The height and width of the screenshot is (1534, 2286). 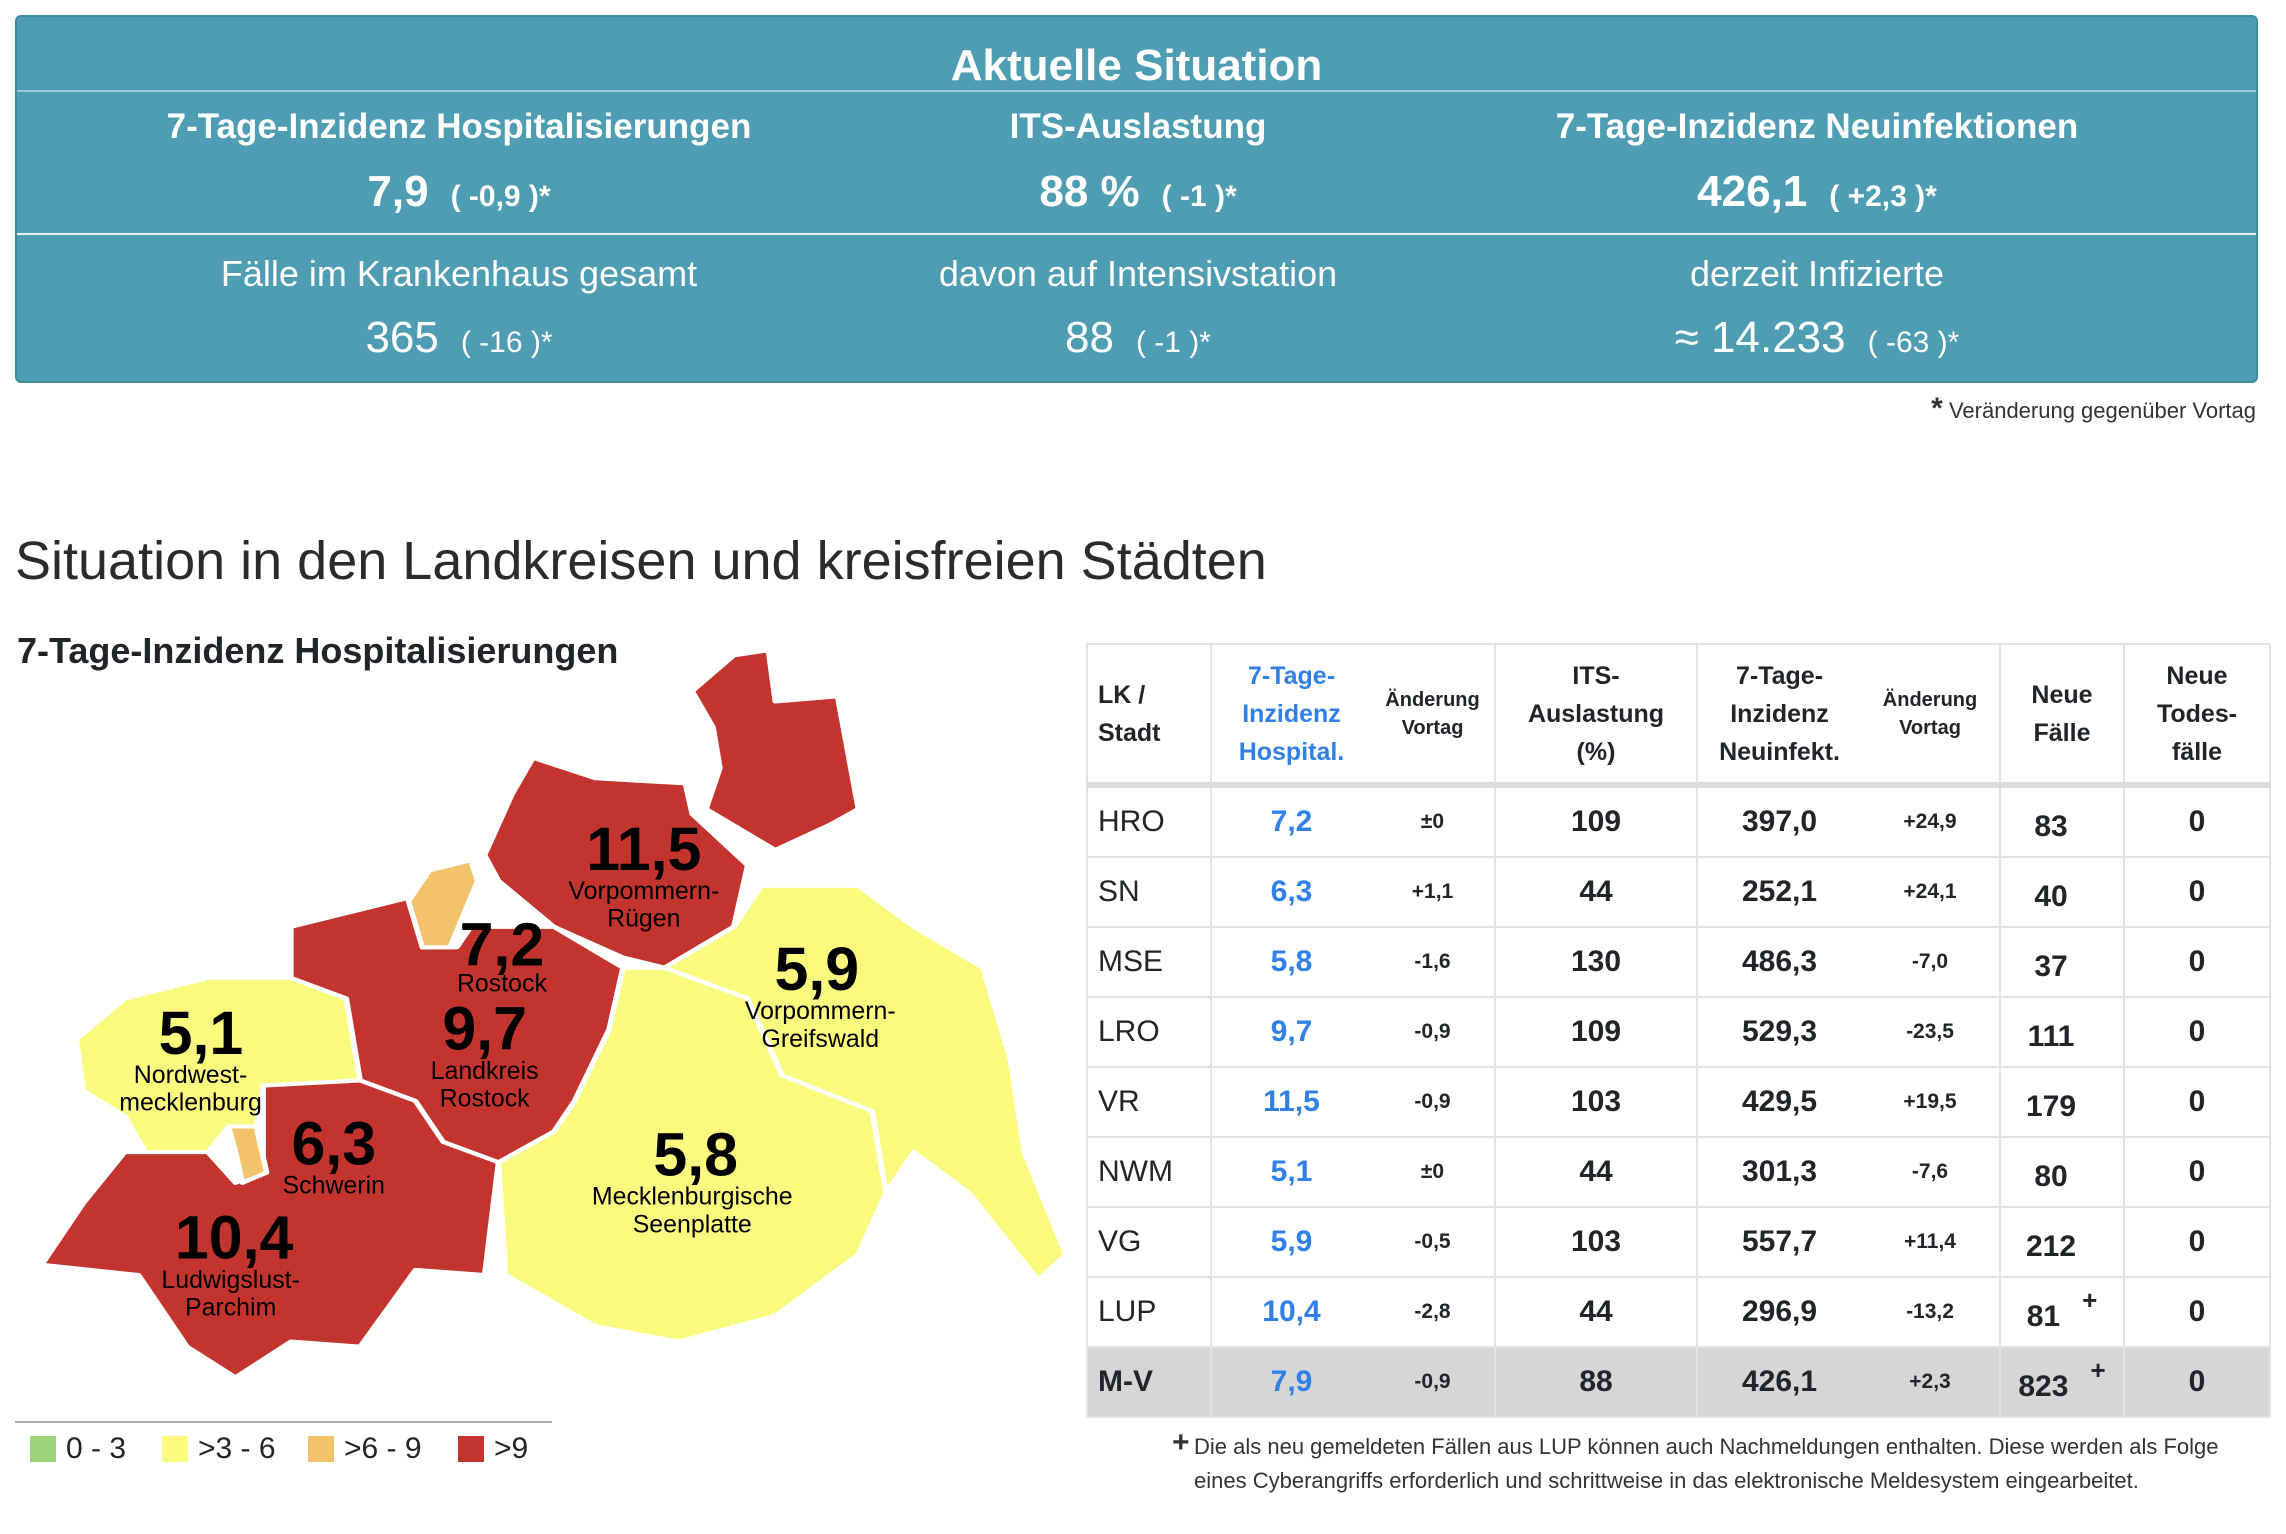 What do you see at coordinates (1778, 1102) in the screenshot?
I see `cell-inf-incidence: 429,5` at bounding box center [1778, 1102].